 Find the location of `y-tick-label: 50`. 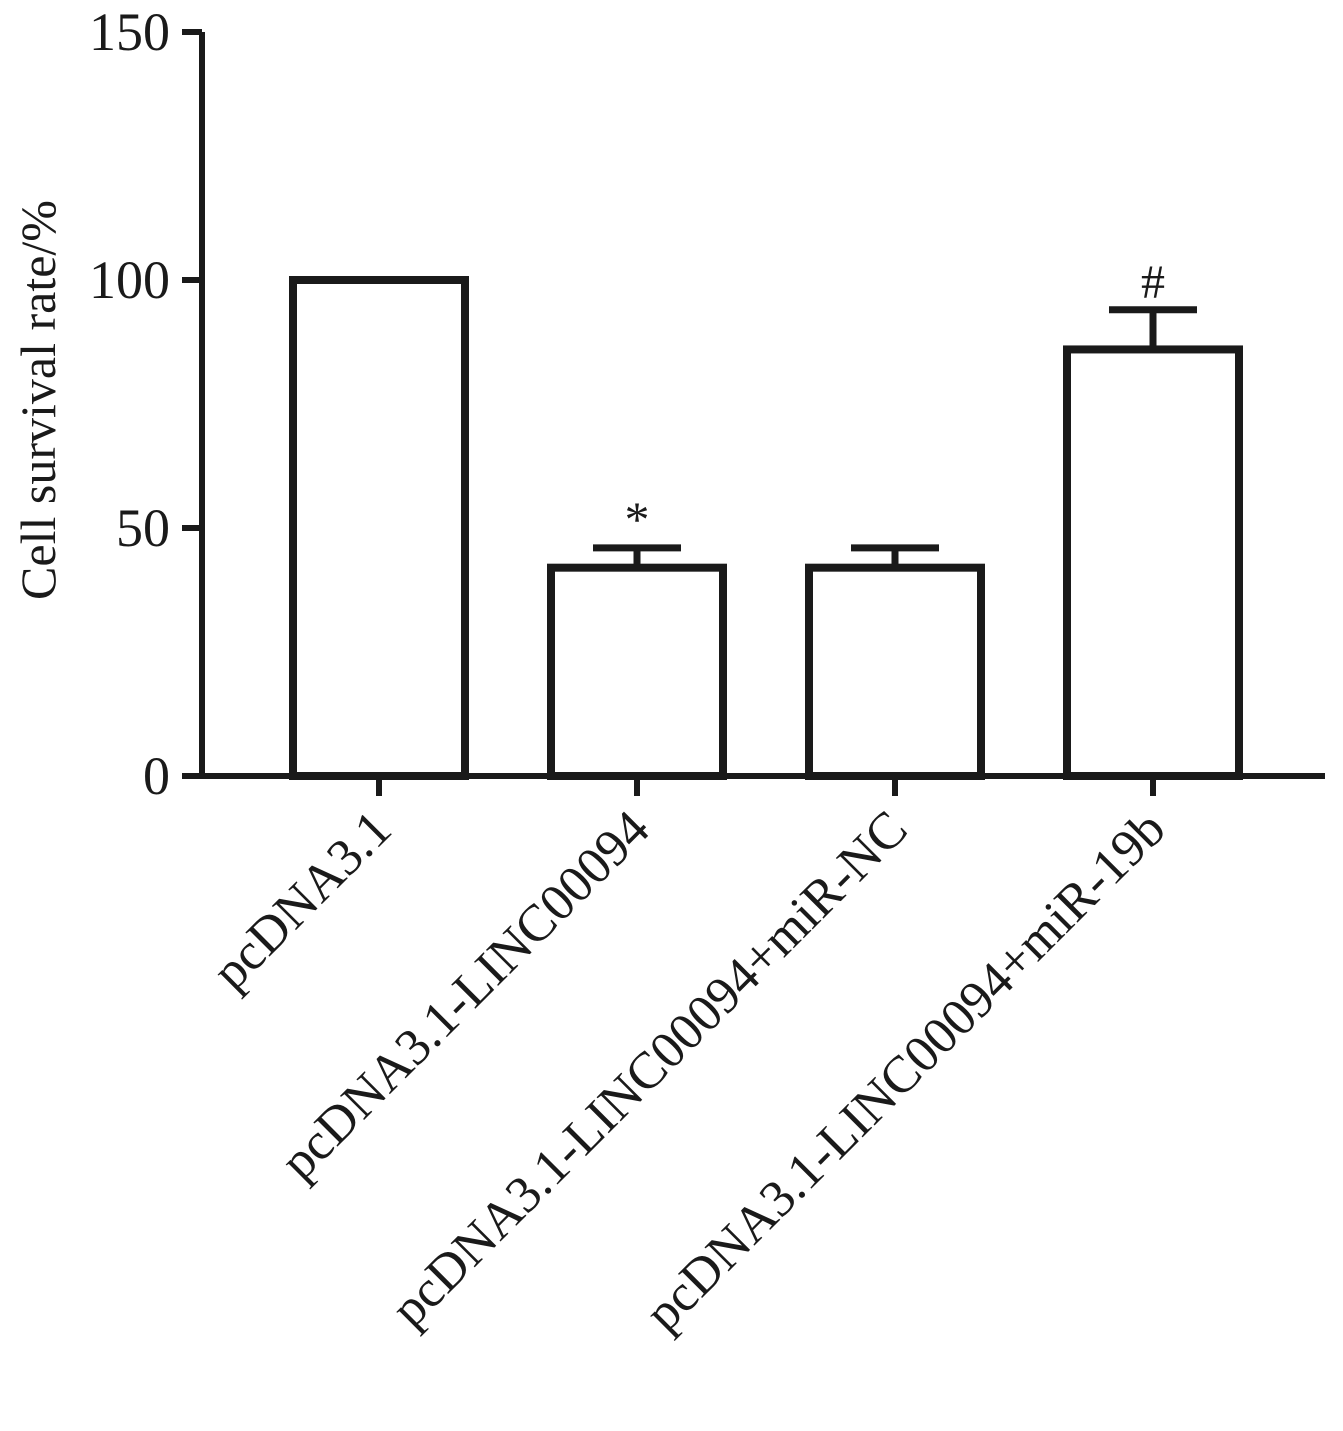

y-tick-label: 50 is located at coordinates (143, 528).